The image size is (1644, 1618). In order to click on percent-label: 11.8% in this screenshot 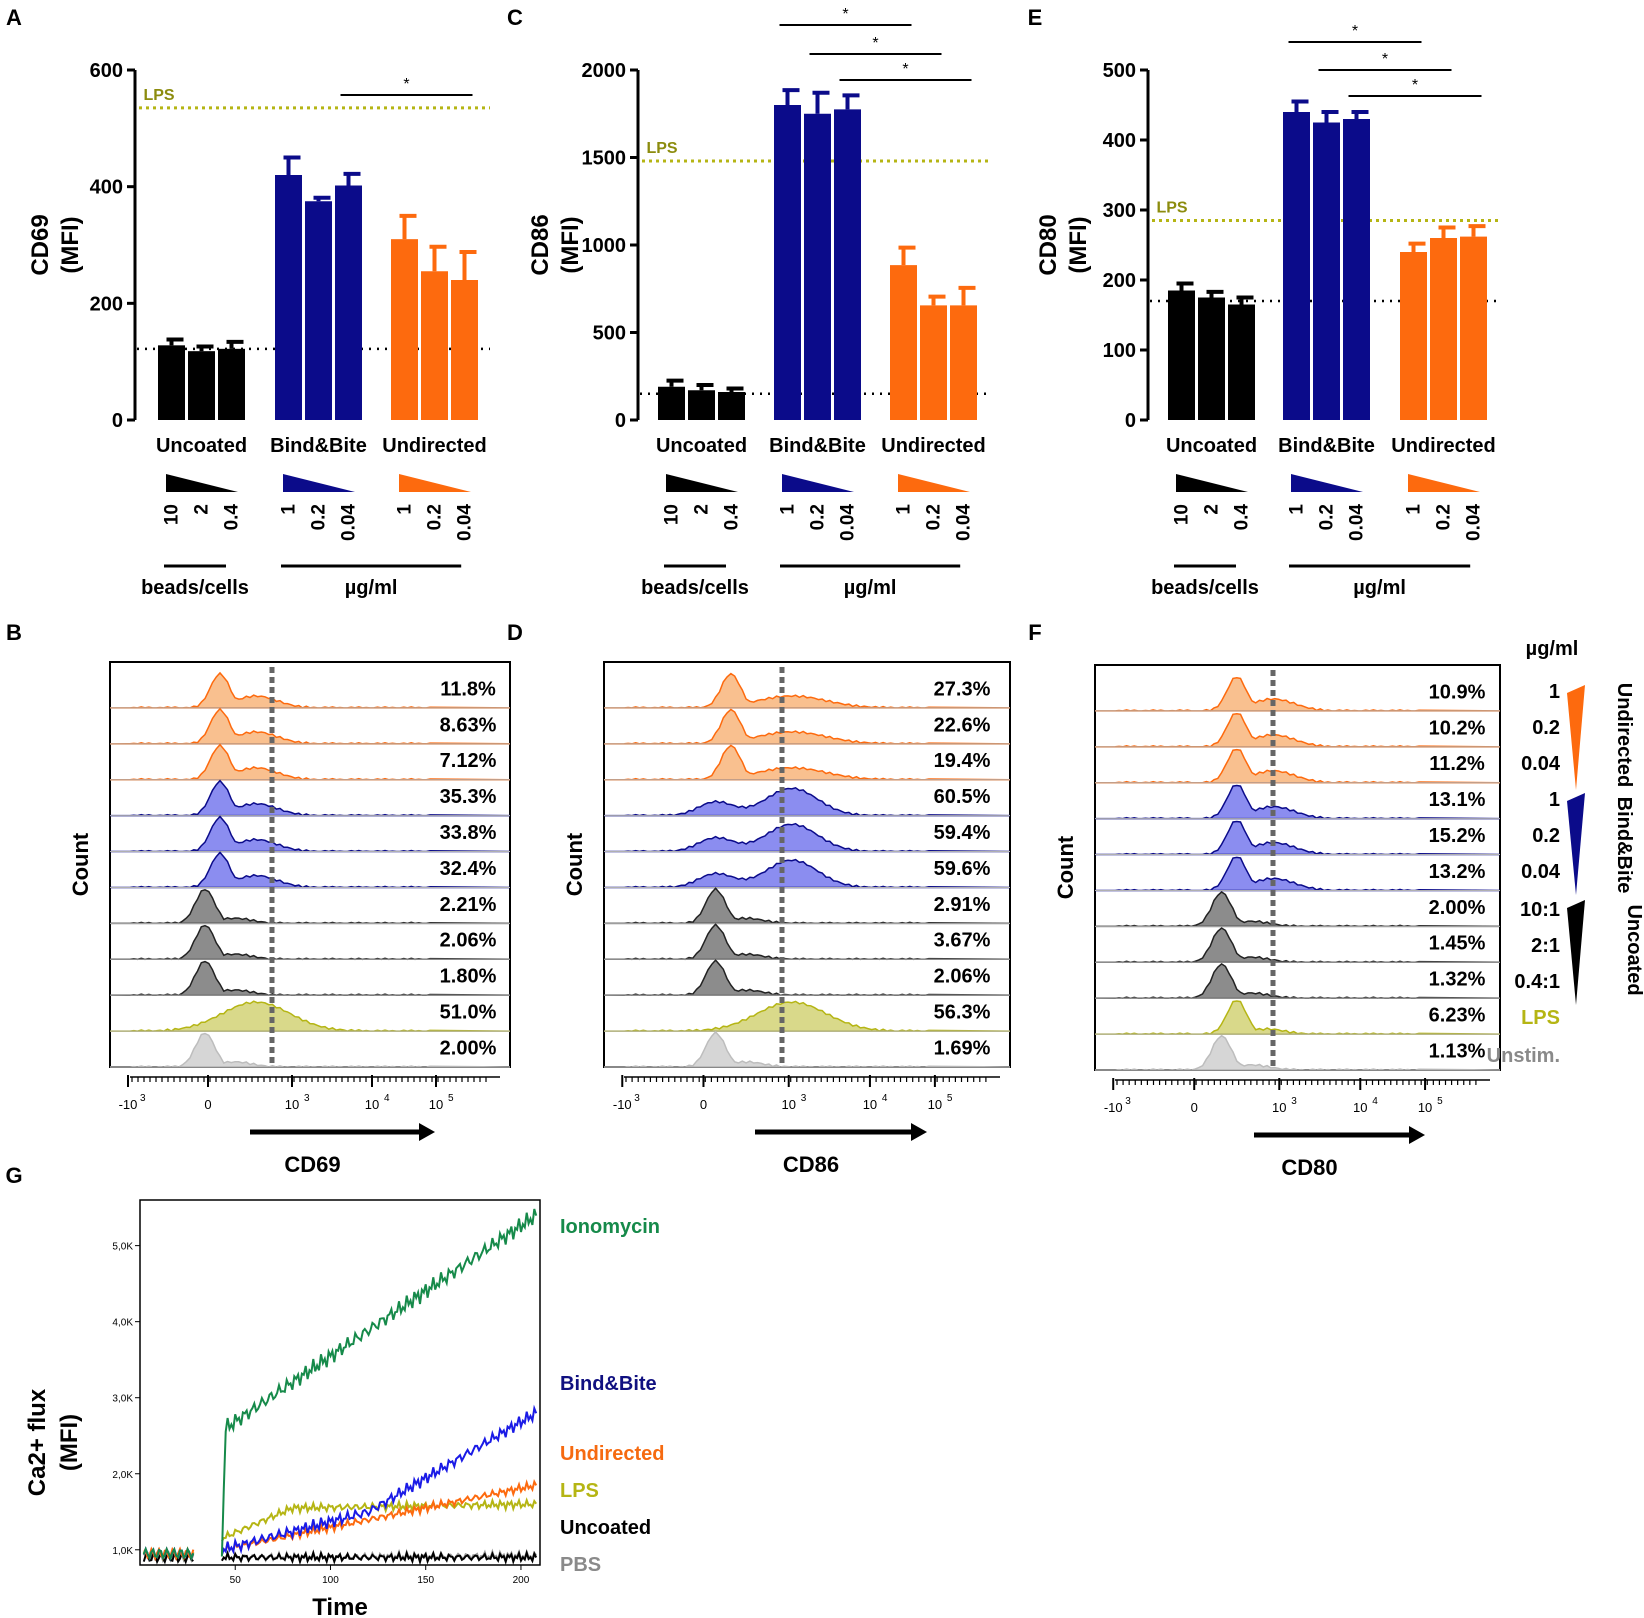, I will do `click(468, 689)`.